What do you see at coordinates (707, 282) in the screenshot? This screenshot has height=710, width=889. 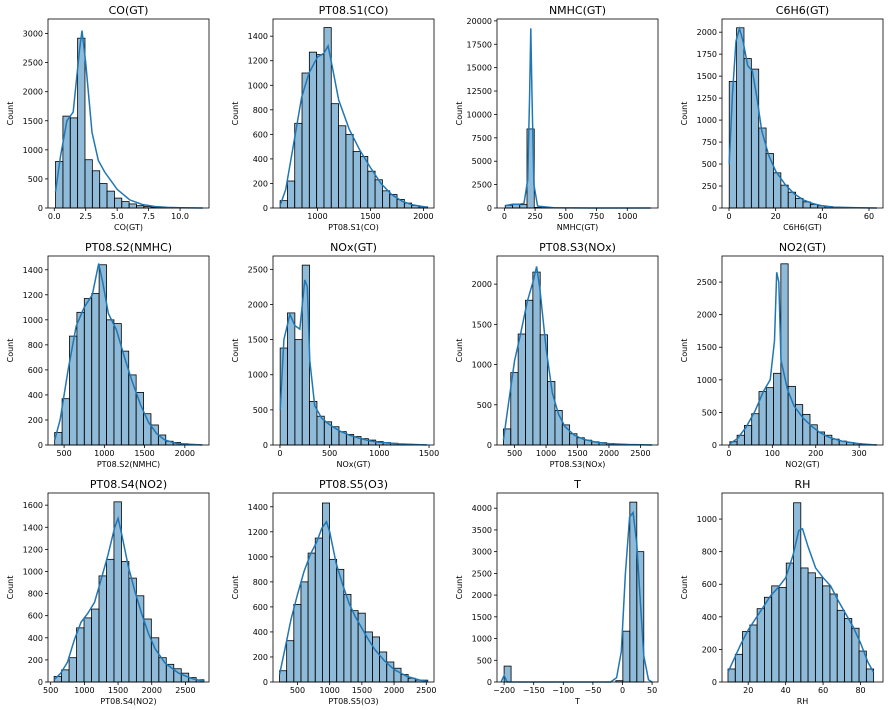 I see `y-tick-label: 2500` at bounding box center [707, 282].